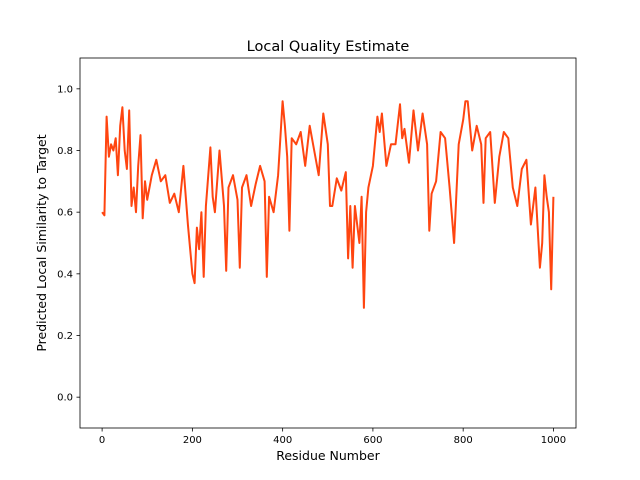 This screenshot has width=640, height=480. I want to click on chart-title: Local Quality Estimate, so click(328, 47).